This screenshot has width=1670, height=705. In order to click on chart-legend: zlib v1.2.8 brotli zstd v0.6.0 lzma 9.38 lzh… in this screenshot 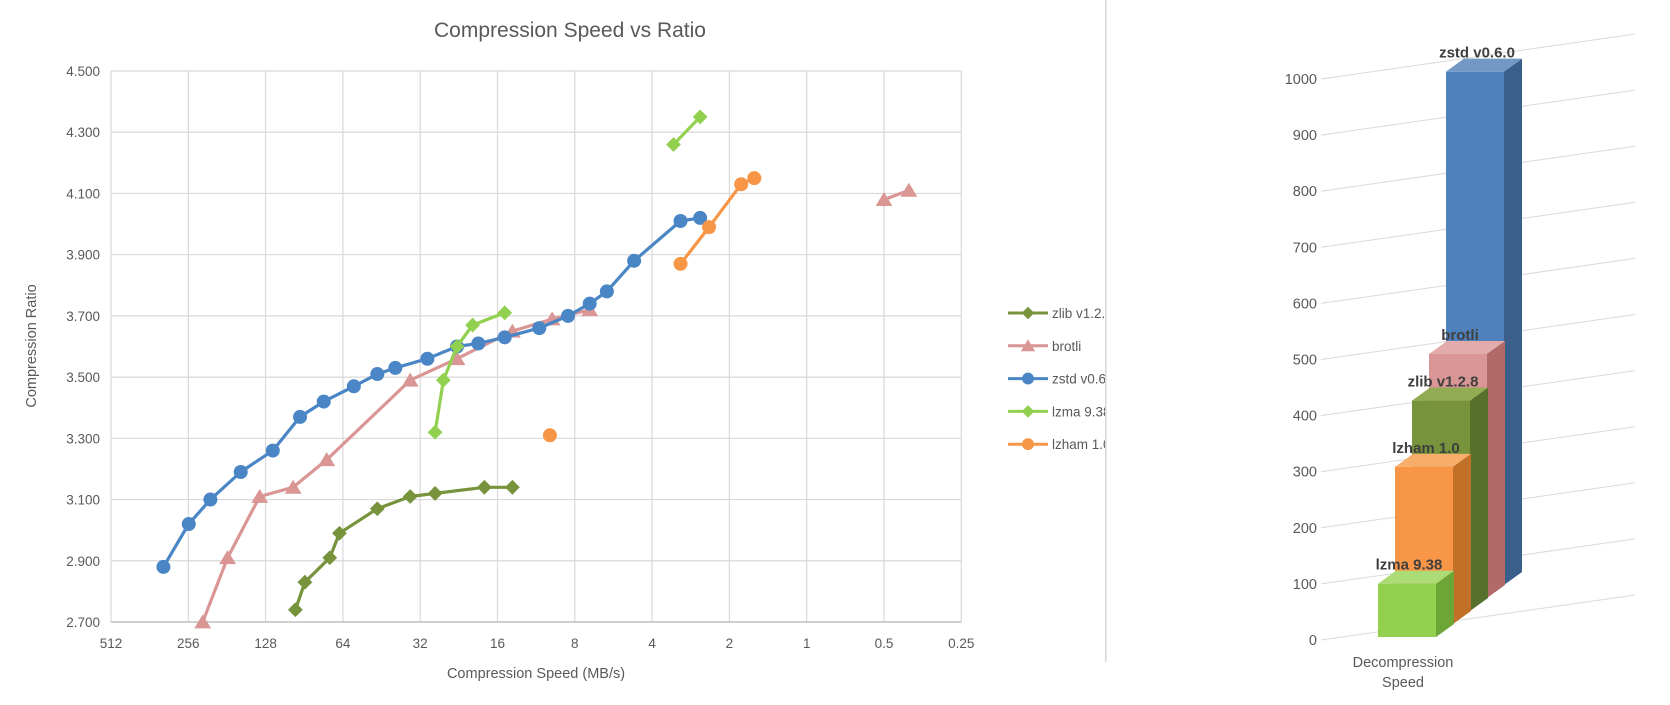, I will do `click(1056, 379)`.